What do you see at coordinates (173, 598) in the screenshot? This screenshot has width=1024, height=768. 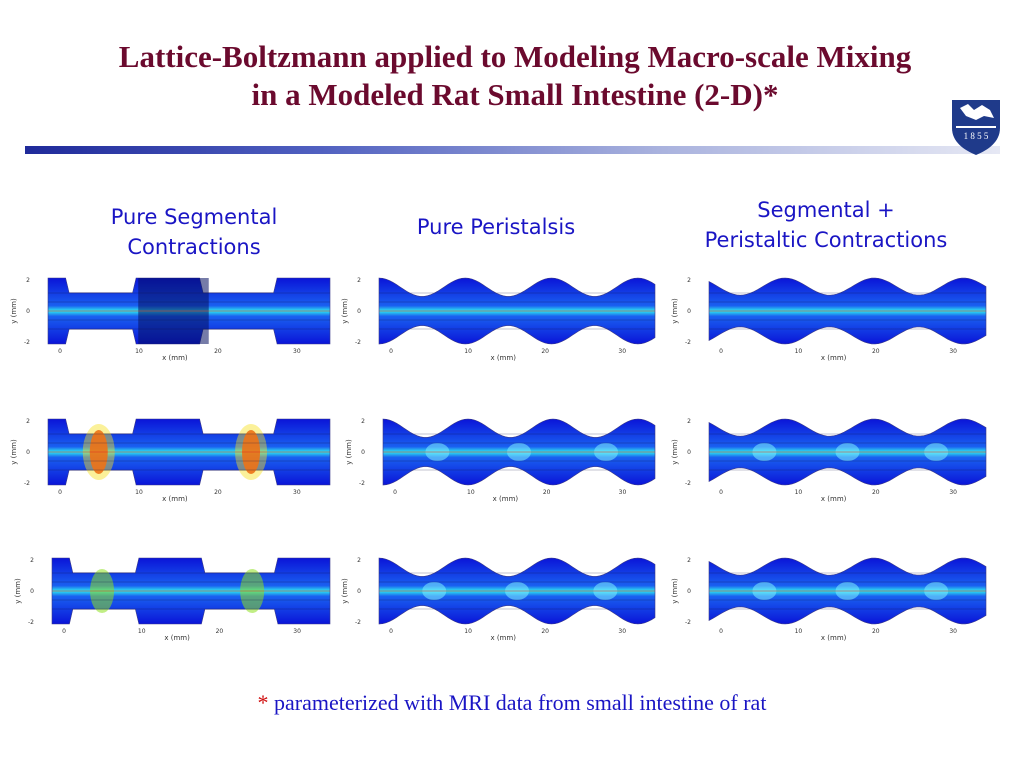 I see `simulation-panel-7: y (mm) 2 0 -2 0 10 20 30 x (mm)` at bounding box center [173, 598].